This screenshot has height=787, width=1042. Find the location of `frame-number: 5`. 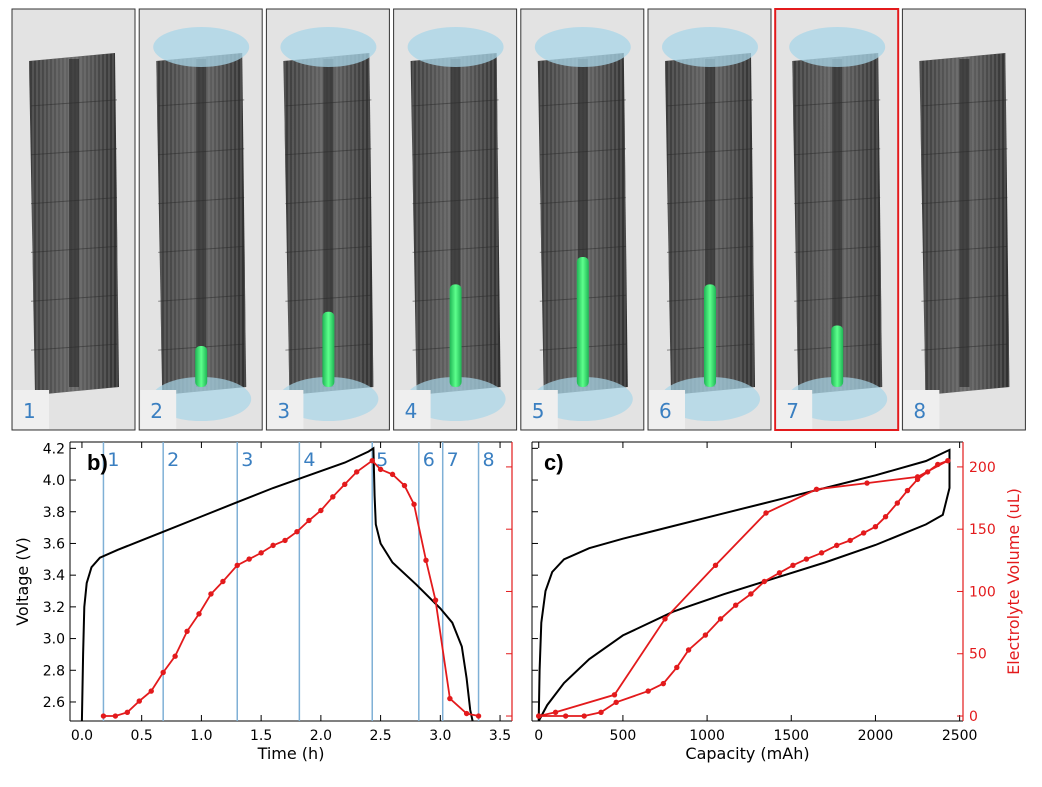

frame-number: 5 is located at coordinates (538, 411).